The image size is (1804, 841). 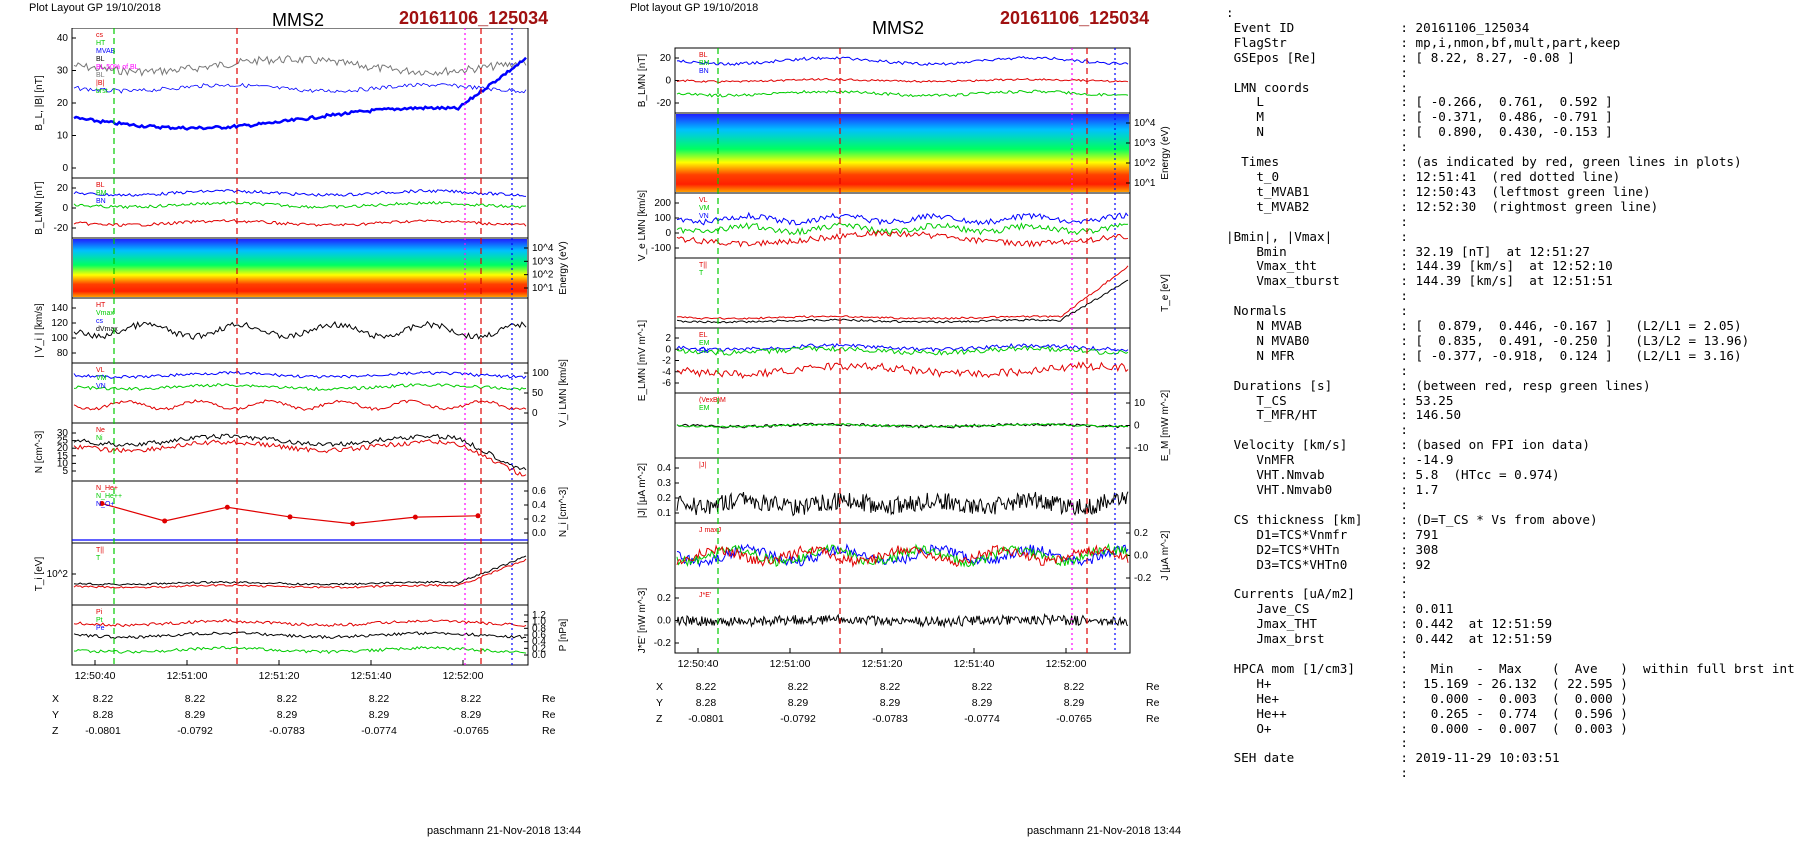 What do you see at coordinates (704, 408) in the screenshot?
I see `legend-entry: EM` at bounding box center [704, 408].